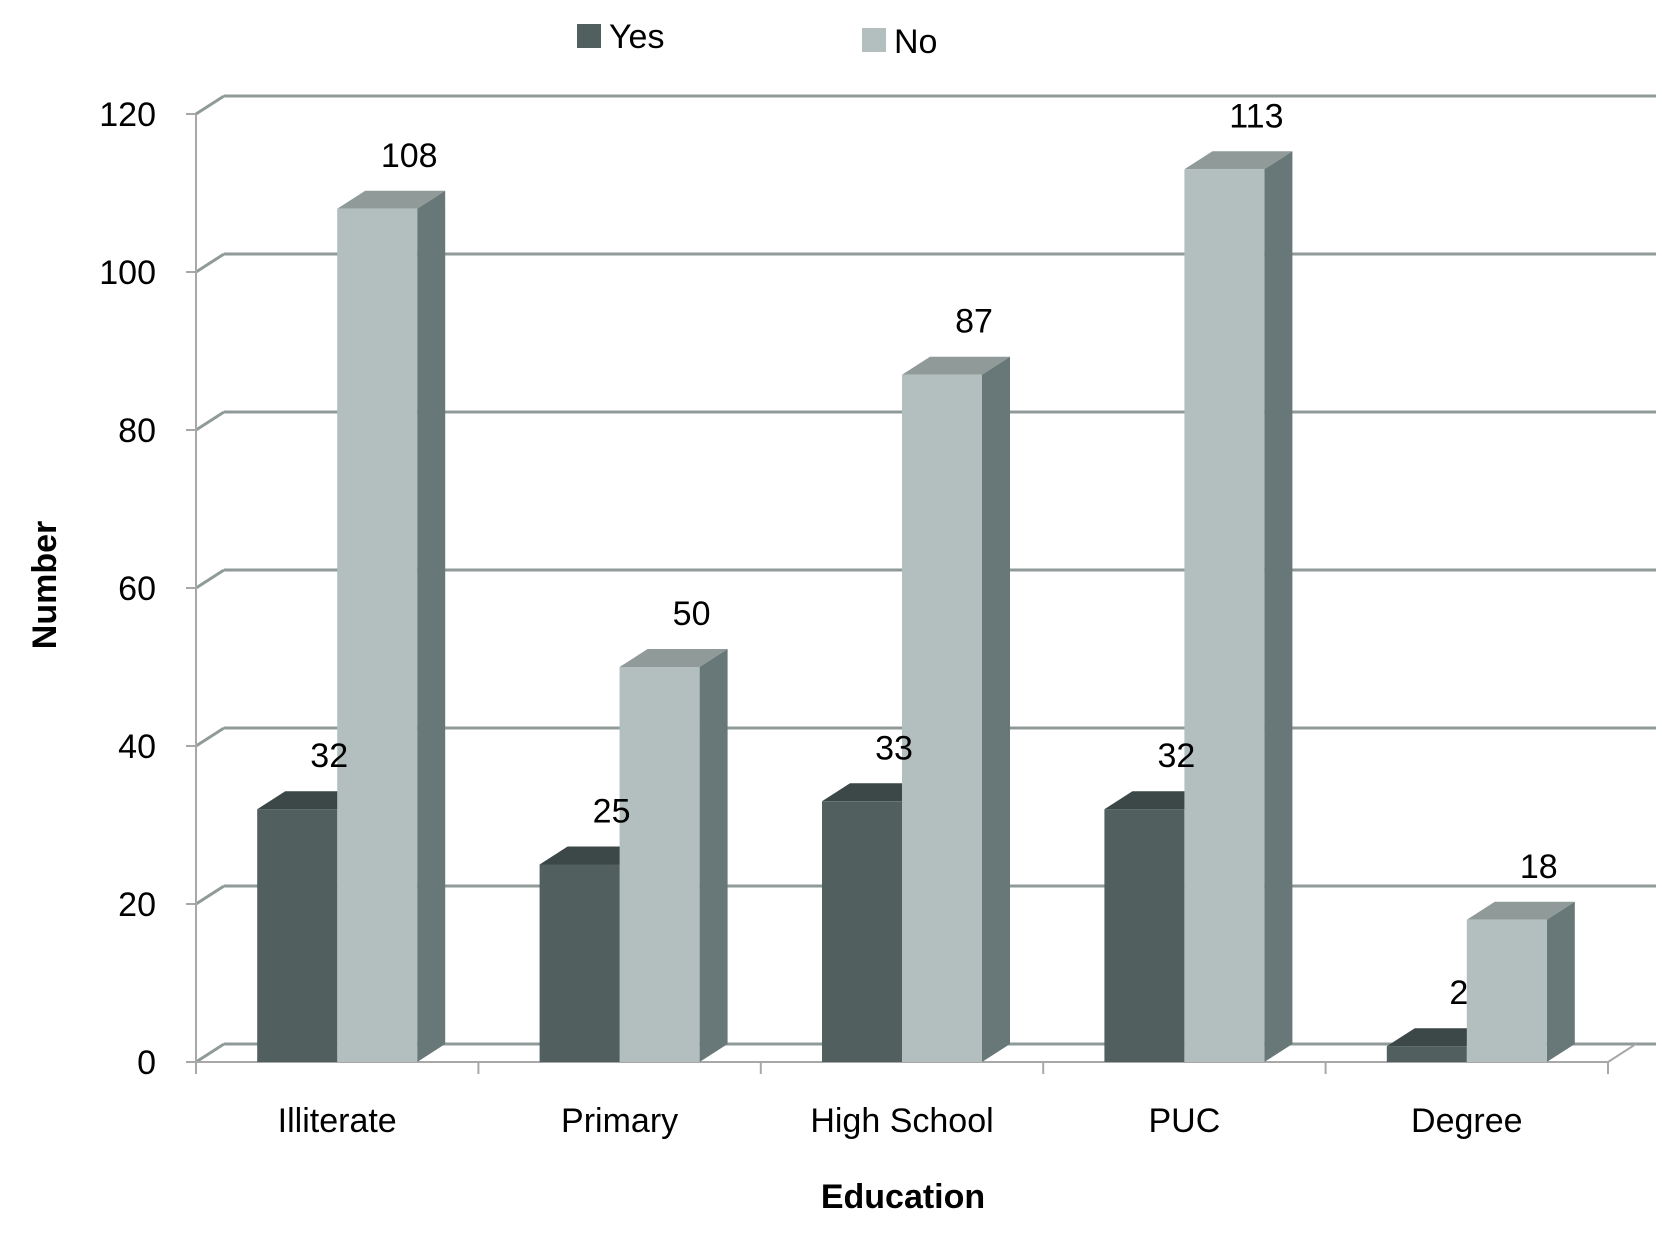 The image size is (1662, 1241). Describe the element at coordinates (127, 273) in the screenshot. I see `y-tick-label-100: 100` at that location.